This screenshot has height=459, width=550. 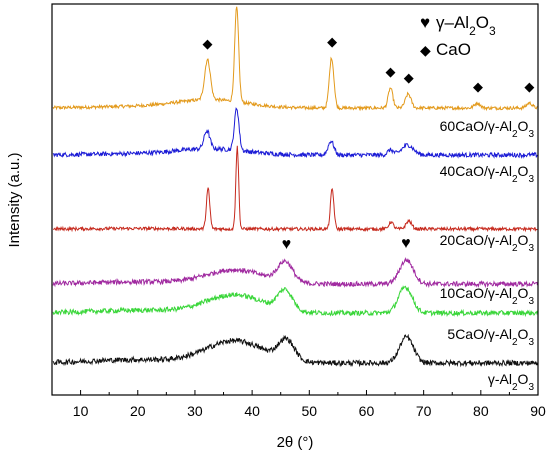 What do you see at coordinates (487, 129) in the screenshot?
I see `series-label: 60CaO/γ-Al2O3` at bounding box center [487, 129].